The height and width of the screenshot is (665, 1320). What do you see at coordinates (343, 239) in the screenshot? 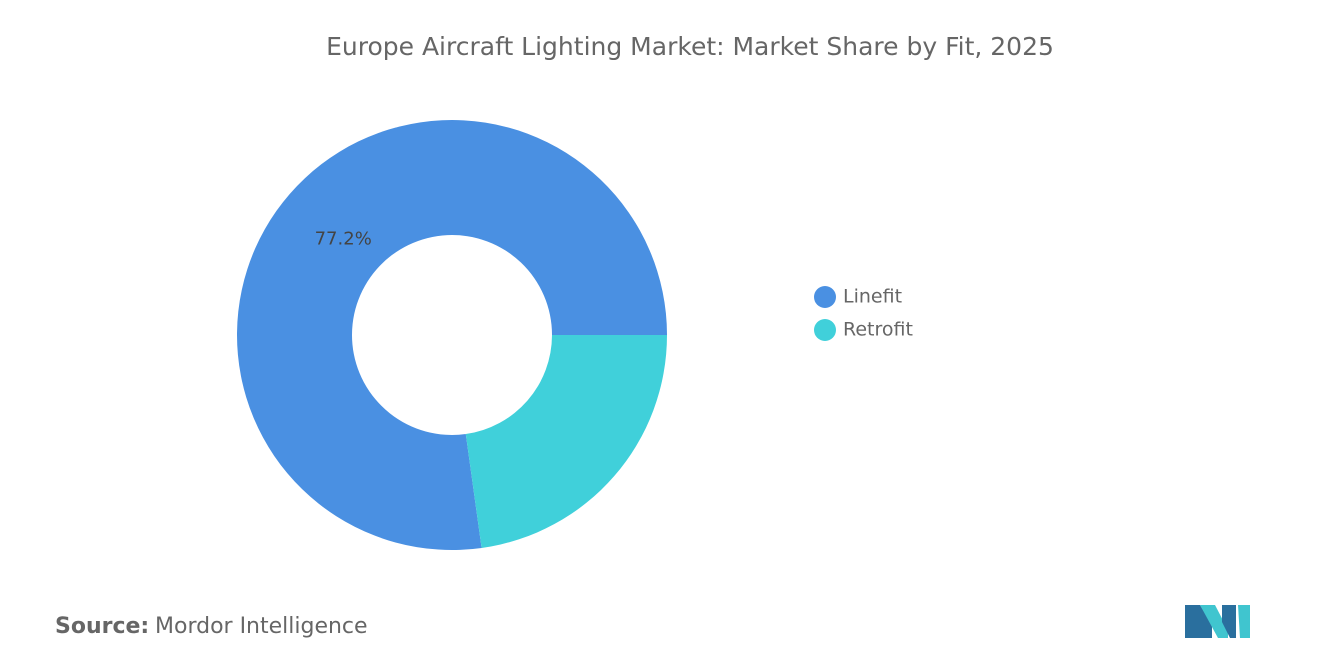
I see `data-label: 77.2%` at bounding box center [343, 239].